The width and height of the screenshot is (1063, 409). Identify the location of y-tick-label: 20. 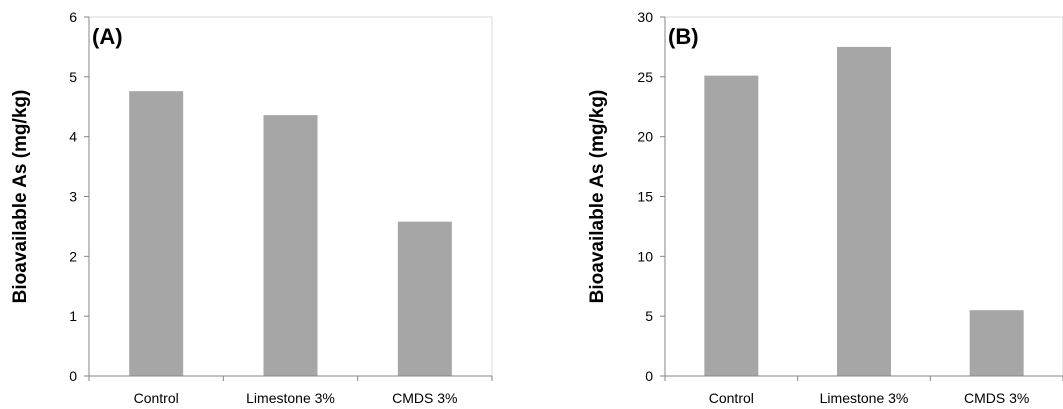
(645, 137).